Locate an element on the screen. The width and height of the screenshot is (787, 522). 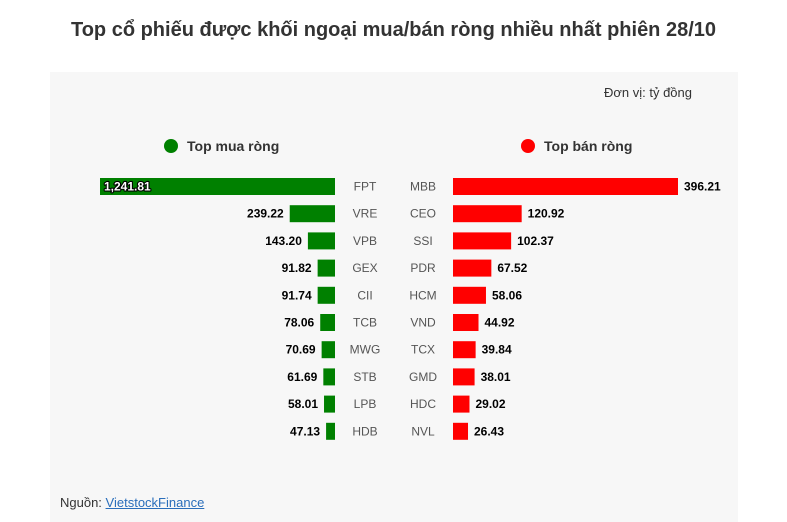
source-link: VietstockFinance is located at coordinates (155, 502).